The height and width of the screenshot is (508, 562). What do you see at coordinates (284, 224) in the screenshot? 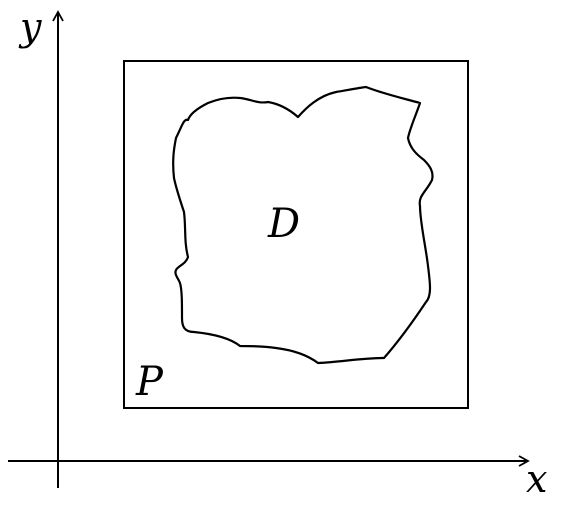
I see `region-d-label: D` at bounding box center [284, 224].